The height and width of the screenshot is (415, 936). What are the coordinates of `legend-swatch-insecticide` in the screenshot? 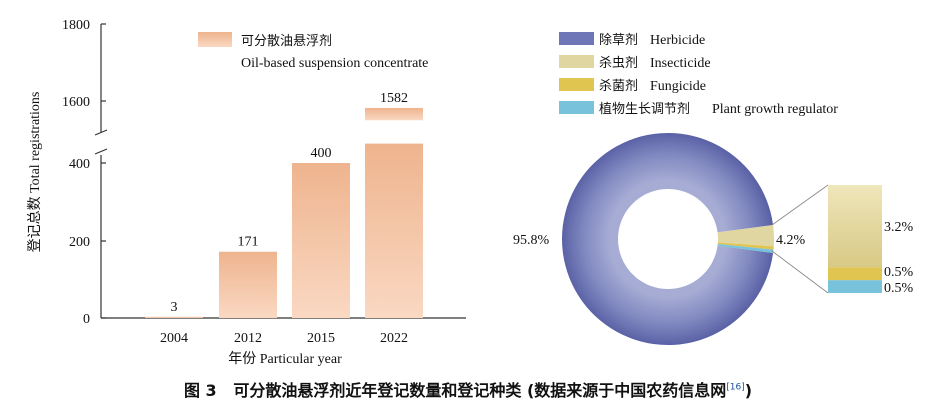 It's located at (576, 61).